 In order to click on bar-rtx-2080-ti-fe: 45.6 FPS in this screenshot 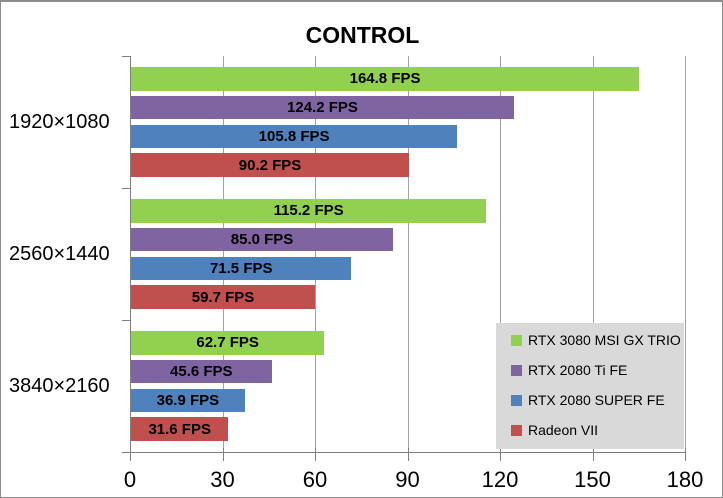, I will do `click(201, 371)`.